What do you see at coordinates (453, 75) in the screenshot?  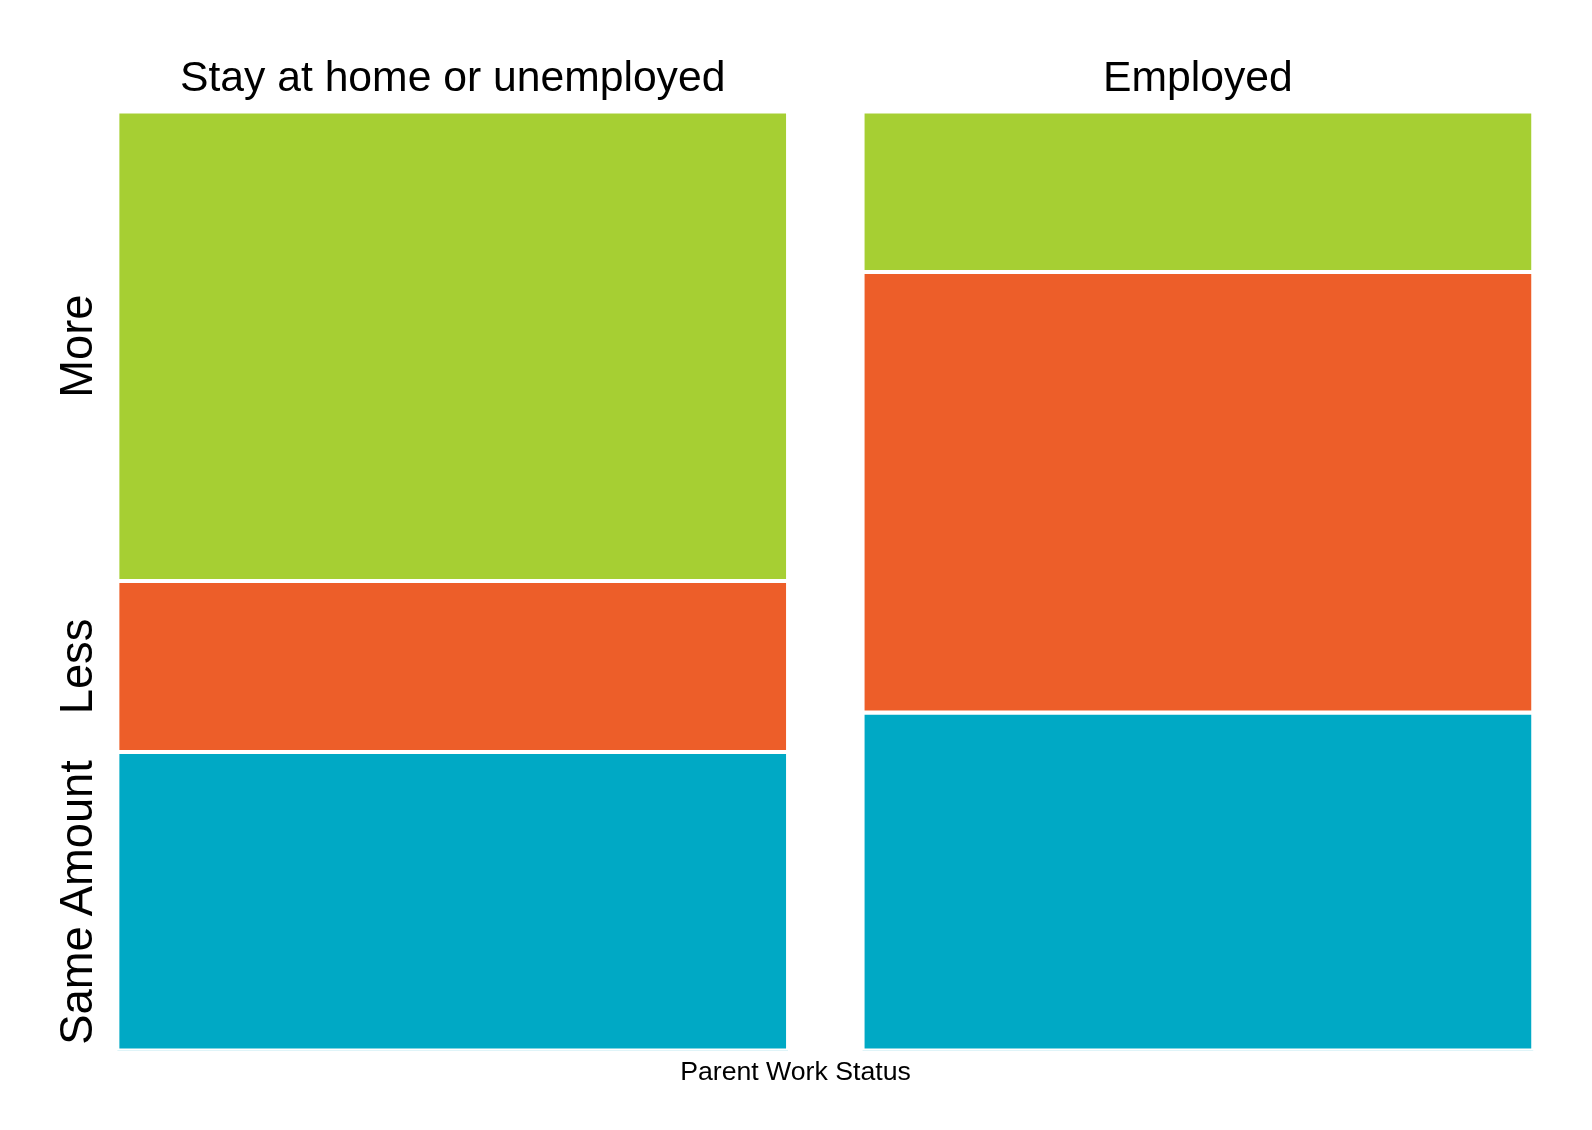 I see `x-tick-label: Stay at home or unemployed` at bounding box center [453, 75].